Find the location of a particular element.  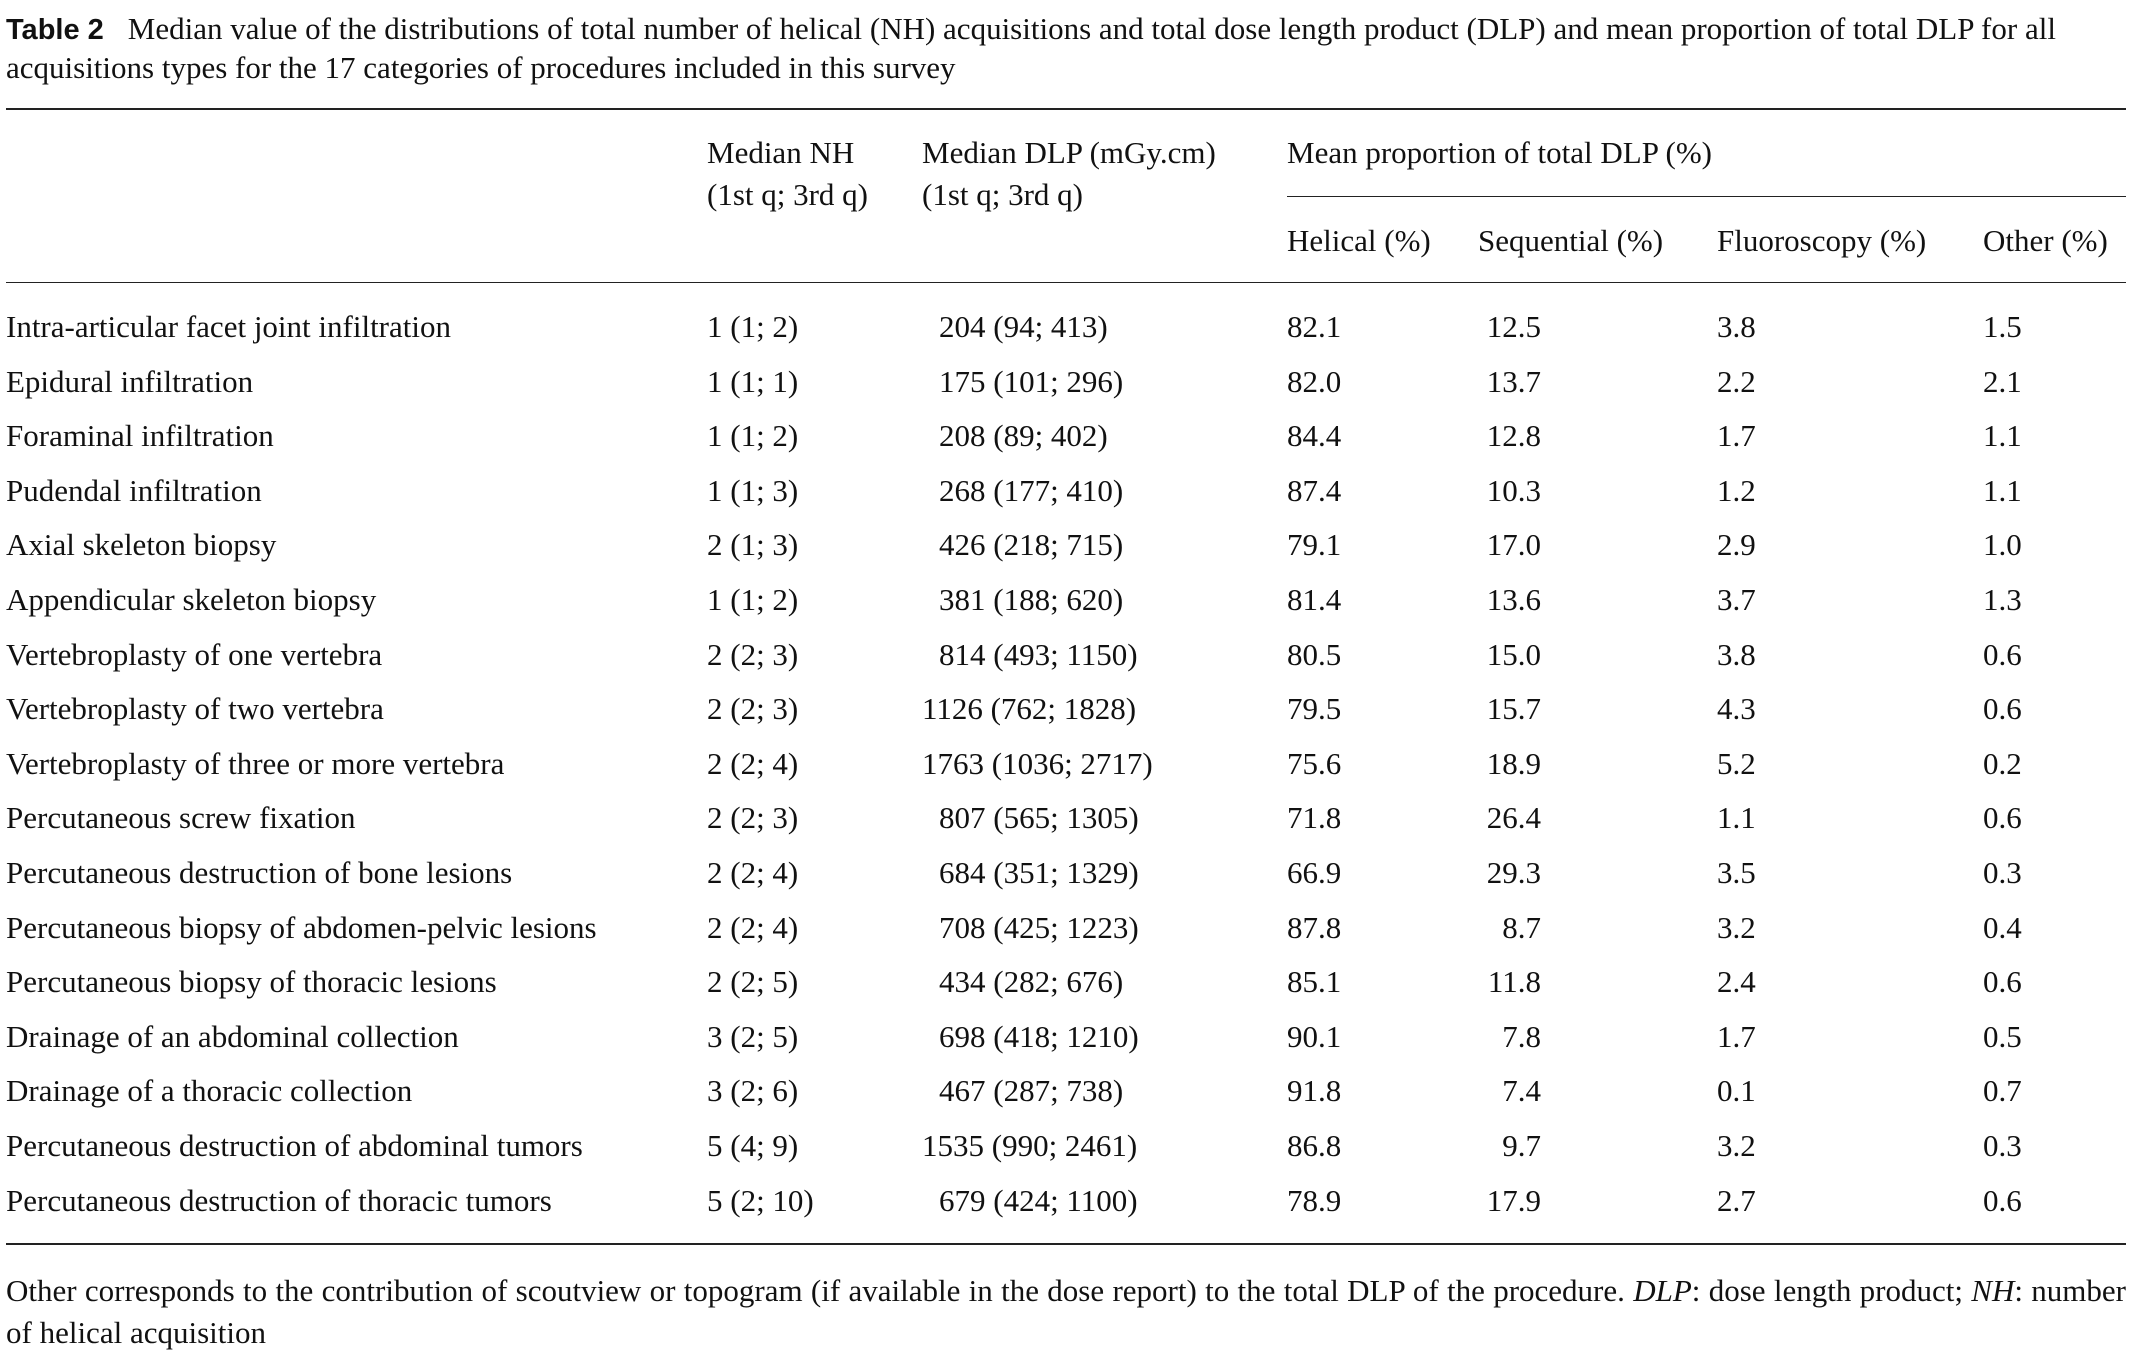

cell-helical: 75.6 is located at coordinates (1314, 763).